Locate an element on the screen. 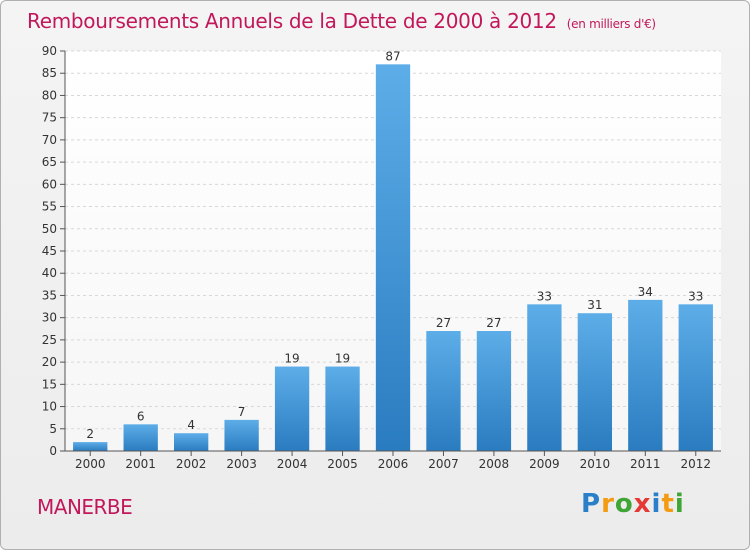 The height and width of the screenshot is (550, 750). x-tick-label: 2007 is located at coordinates (443, 464).